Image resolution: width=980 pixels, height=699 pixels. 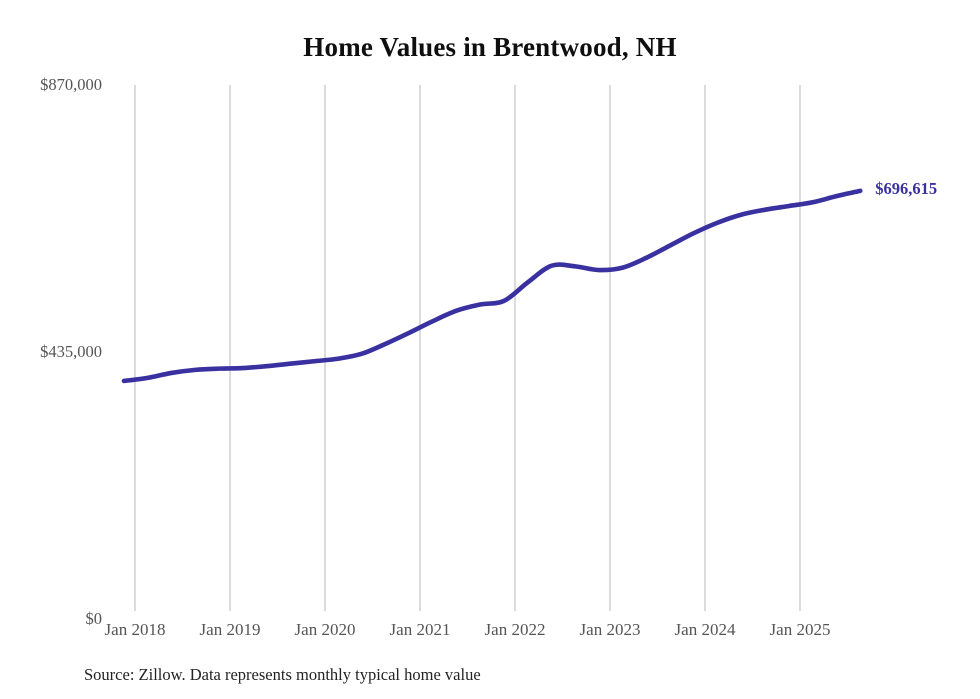 I want to click on x-axis-tick-label-jan-2025: Jan 2025, so click(x=800, y=629).